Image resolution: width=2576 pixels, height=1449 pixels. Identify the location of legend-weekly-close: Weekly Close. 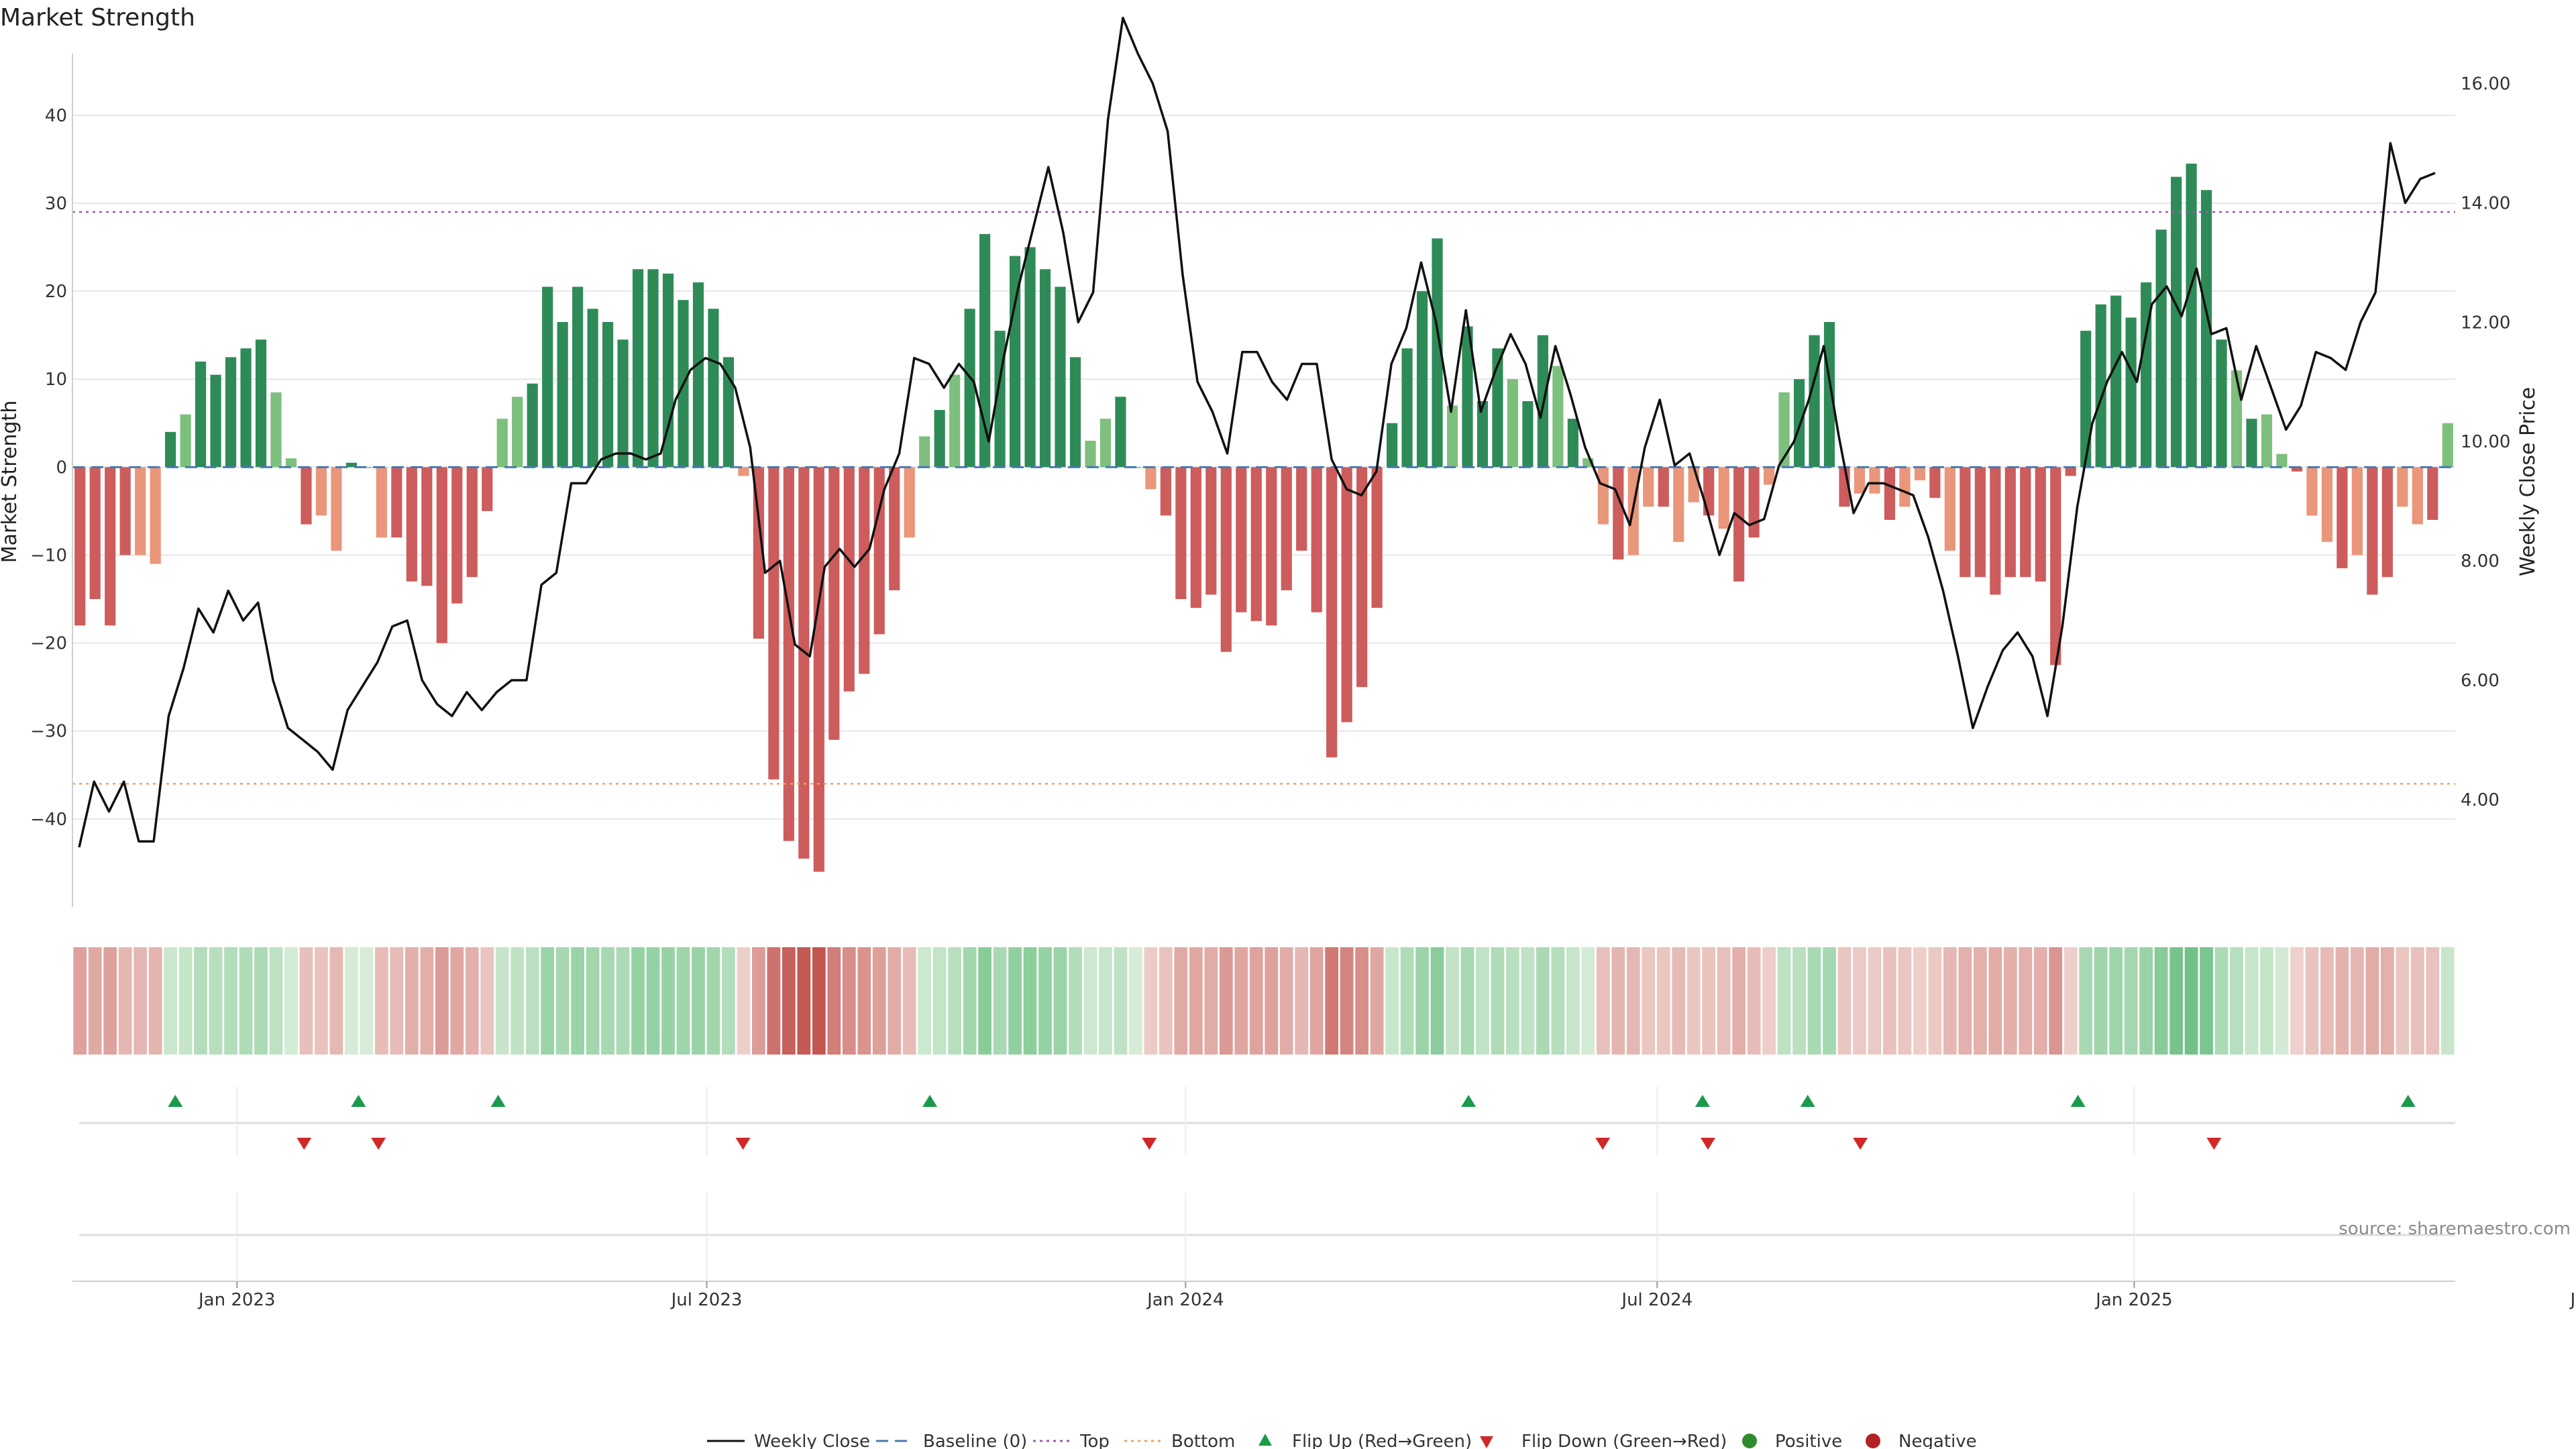
(812, 1440).